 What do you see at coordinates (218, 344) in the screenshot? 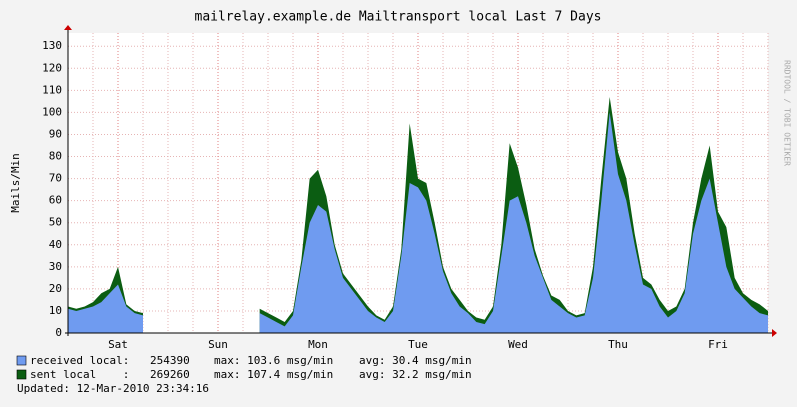
I see `x-tick-label: Sun` at bounding box center [218, 344].